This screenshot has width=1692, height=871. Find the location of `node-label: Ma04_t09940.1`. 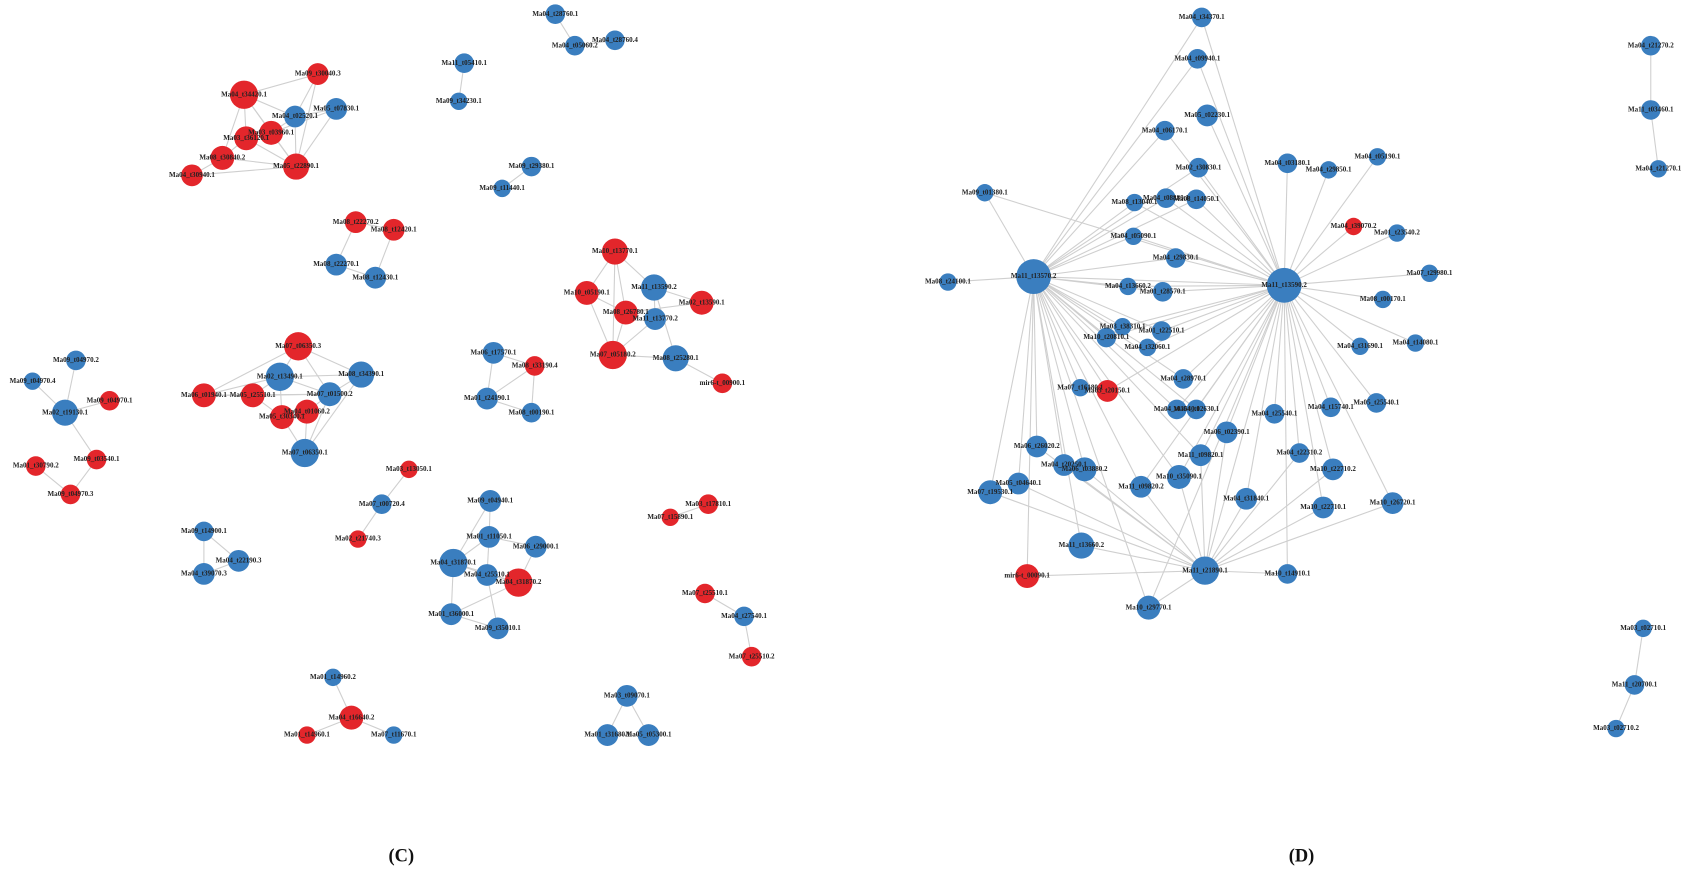

node-label: Ma04_t09940.1 is located at coordinates (1197, 58).